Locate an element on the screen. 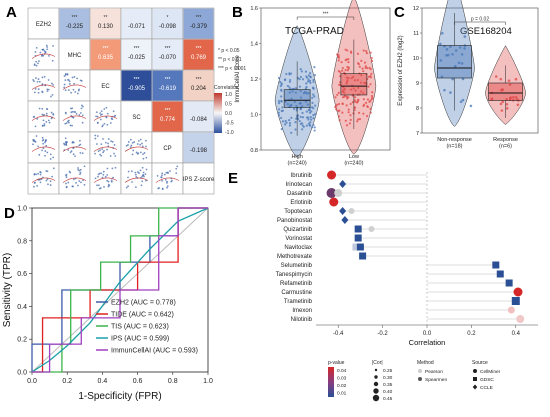 The image size is (550, 417). corr-value: 0.130 is located at coordinates (106, 27).